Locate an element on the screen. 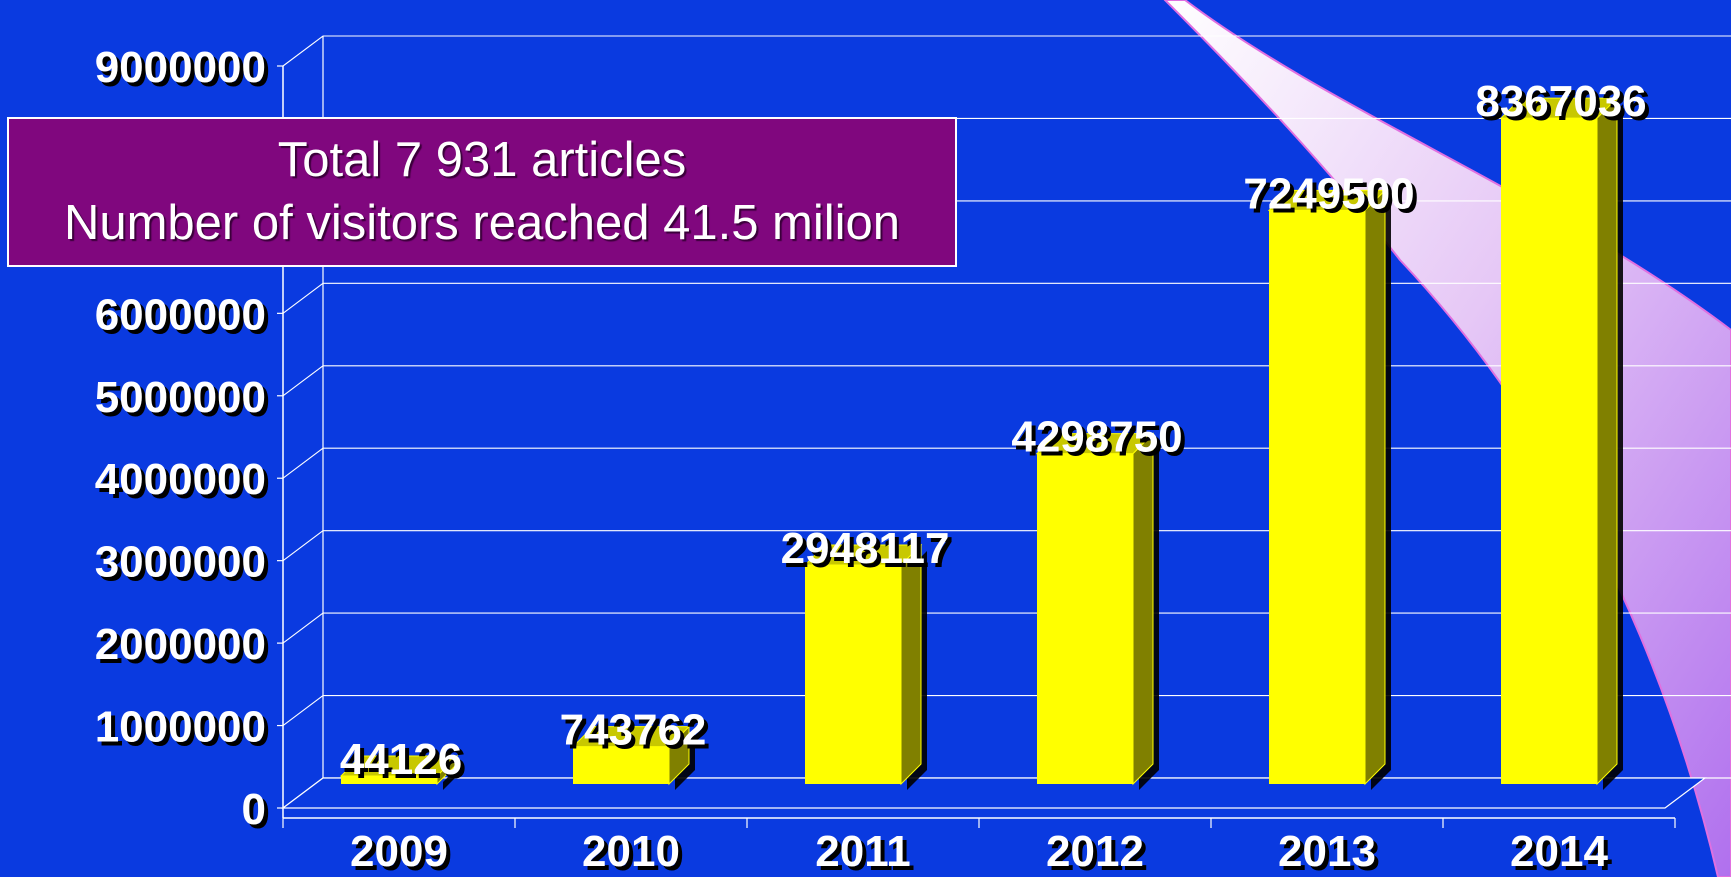  y-tick-label-text: 2000000 is located at coordinates (180, 644).